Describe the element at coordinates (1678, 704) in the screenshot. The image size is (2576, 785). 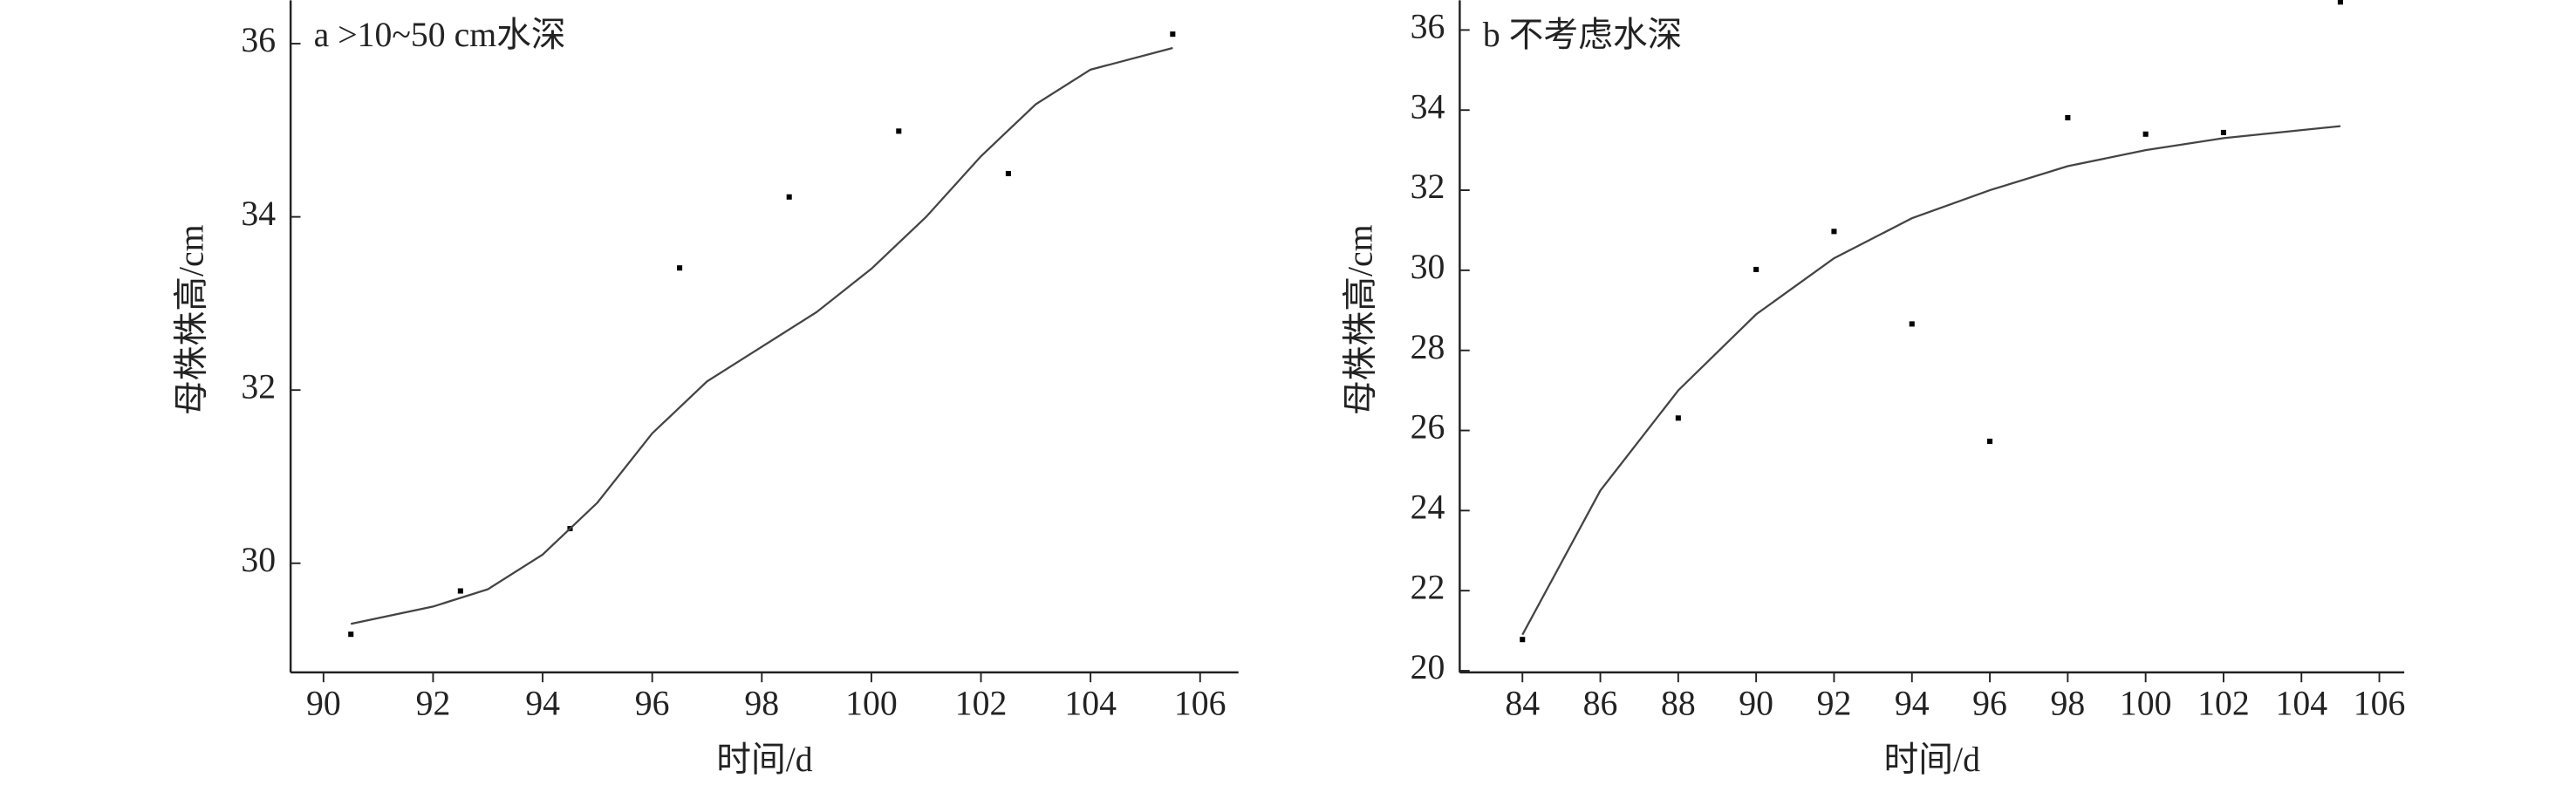
I see `x-tick-label: 88` at that location.